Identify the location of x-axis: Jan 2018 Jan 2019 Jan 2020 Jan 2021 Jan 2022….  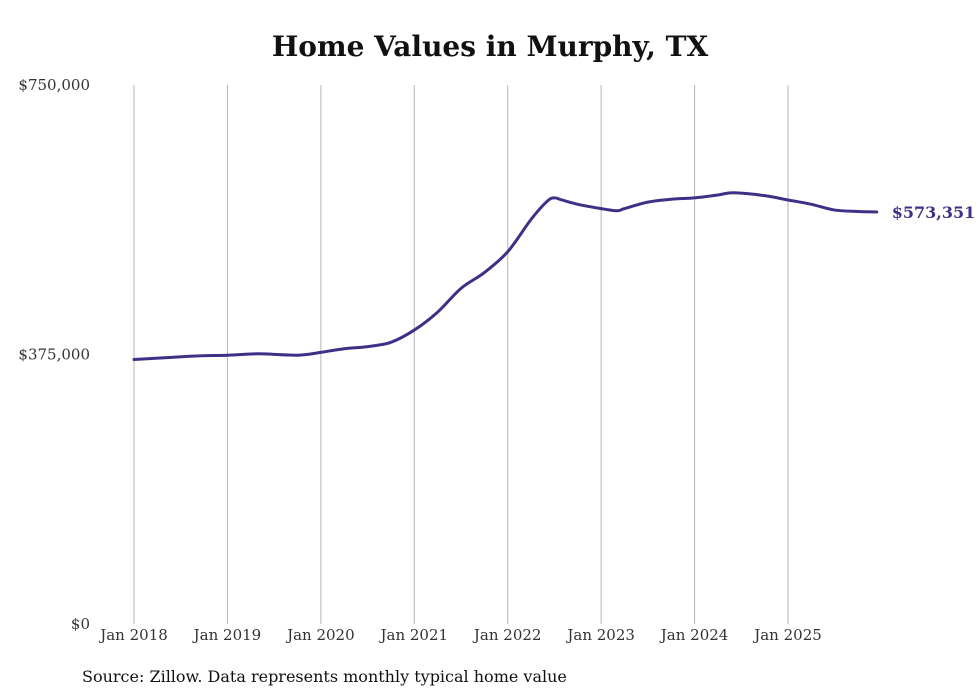
(460, 635).